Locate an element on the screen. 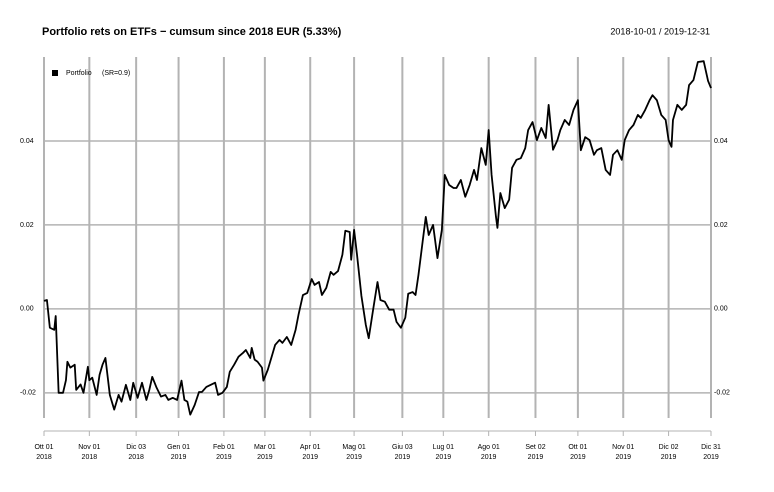  x-tick-label: Dic 02 is located at coordinates (669, 447).